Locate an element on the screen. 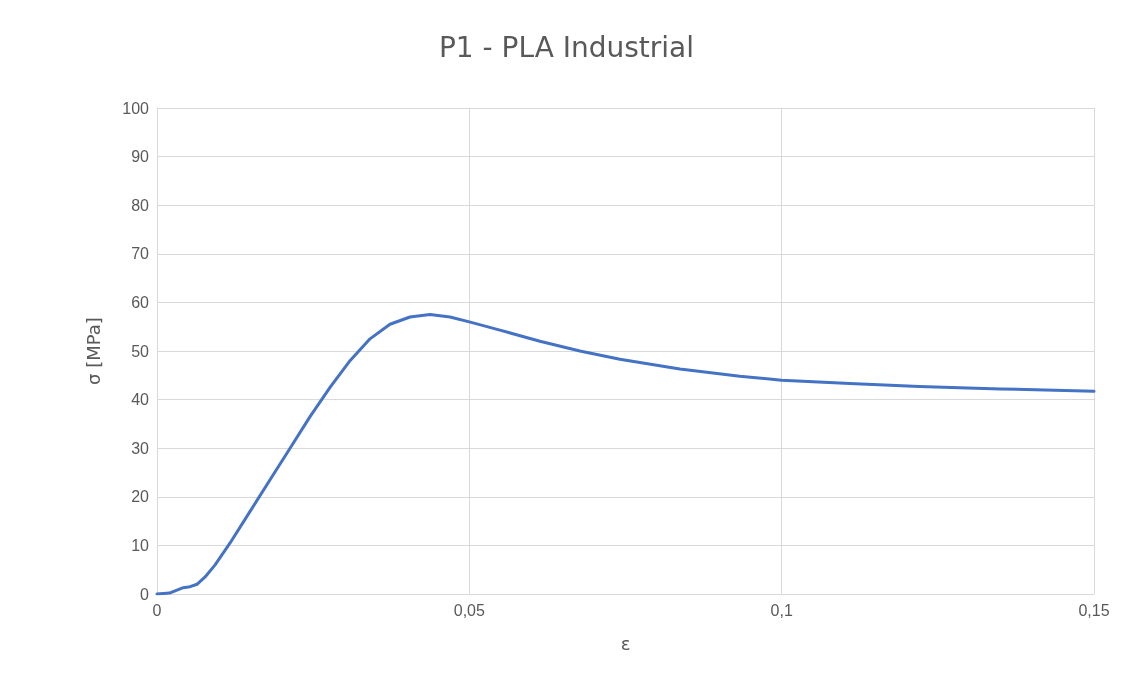 The width and height of the screenshot is (1133, 682). y-tick-label: 90 is located at coordinates (140, 157).